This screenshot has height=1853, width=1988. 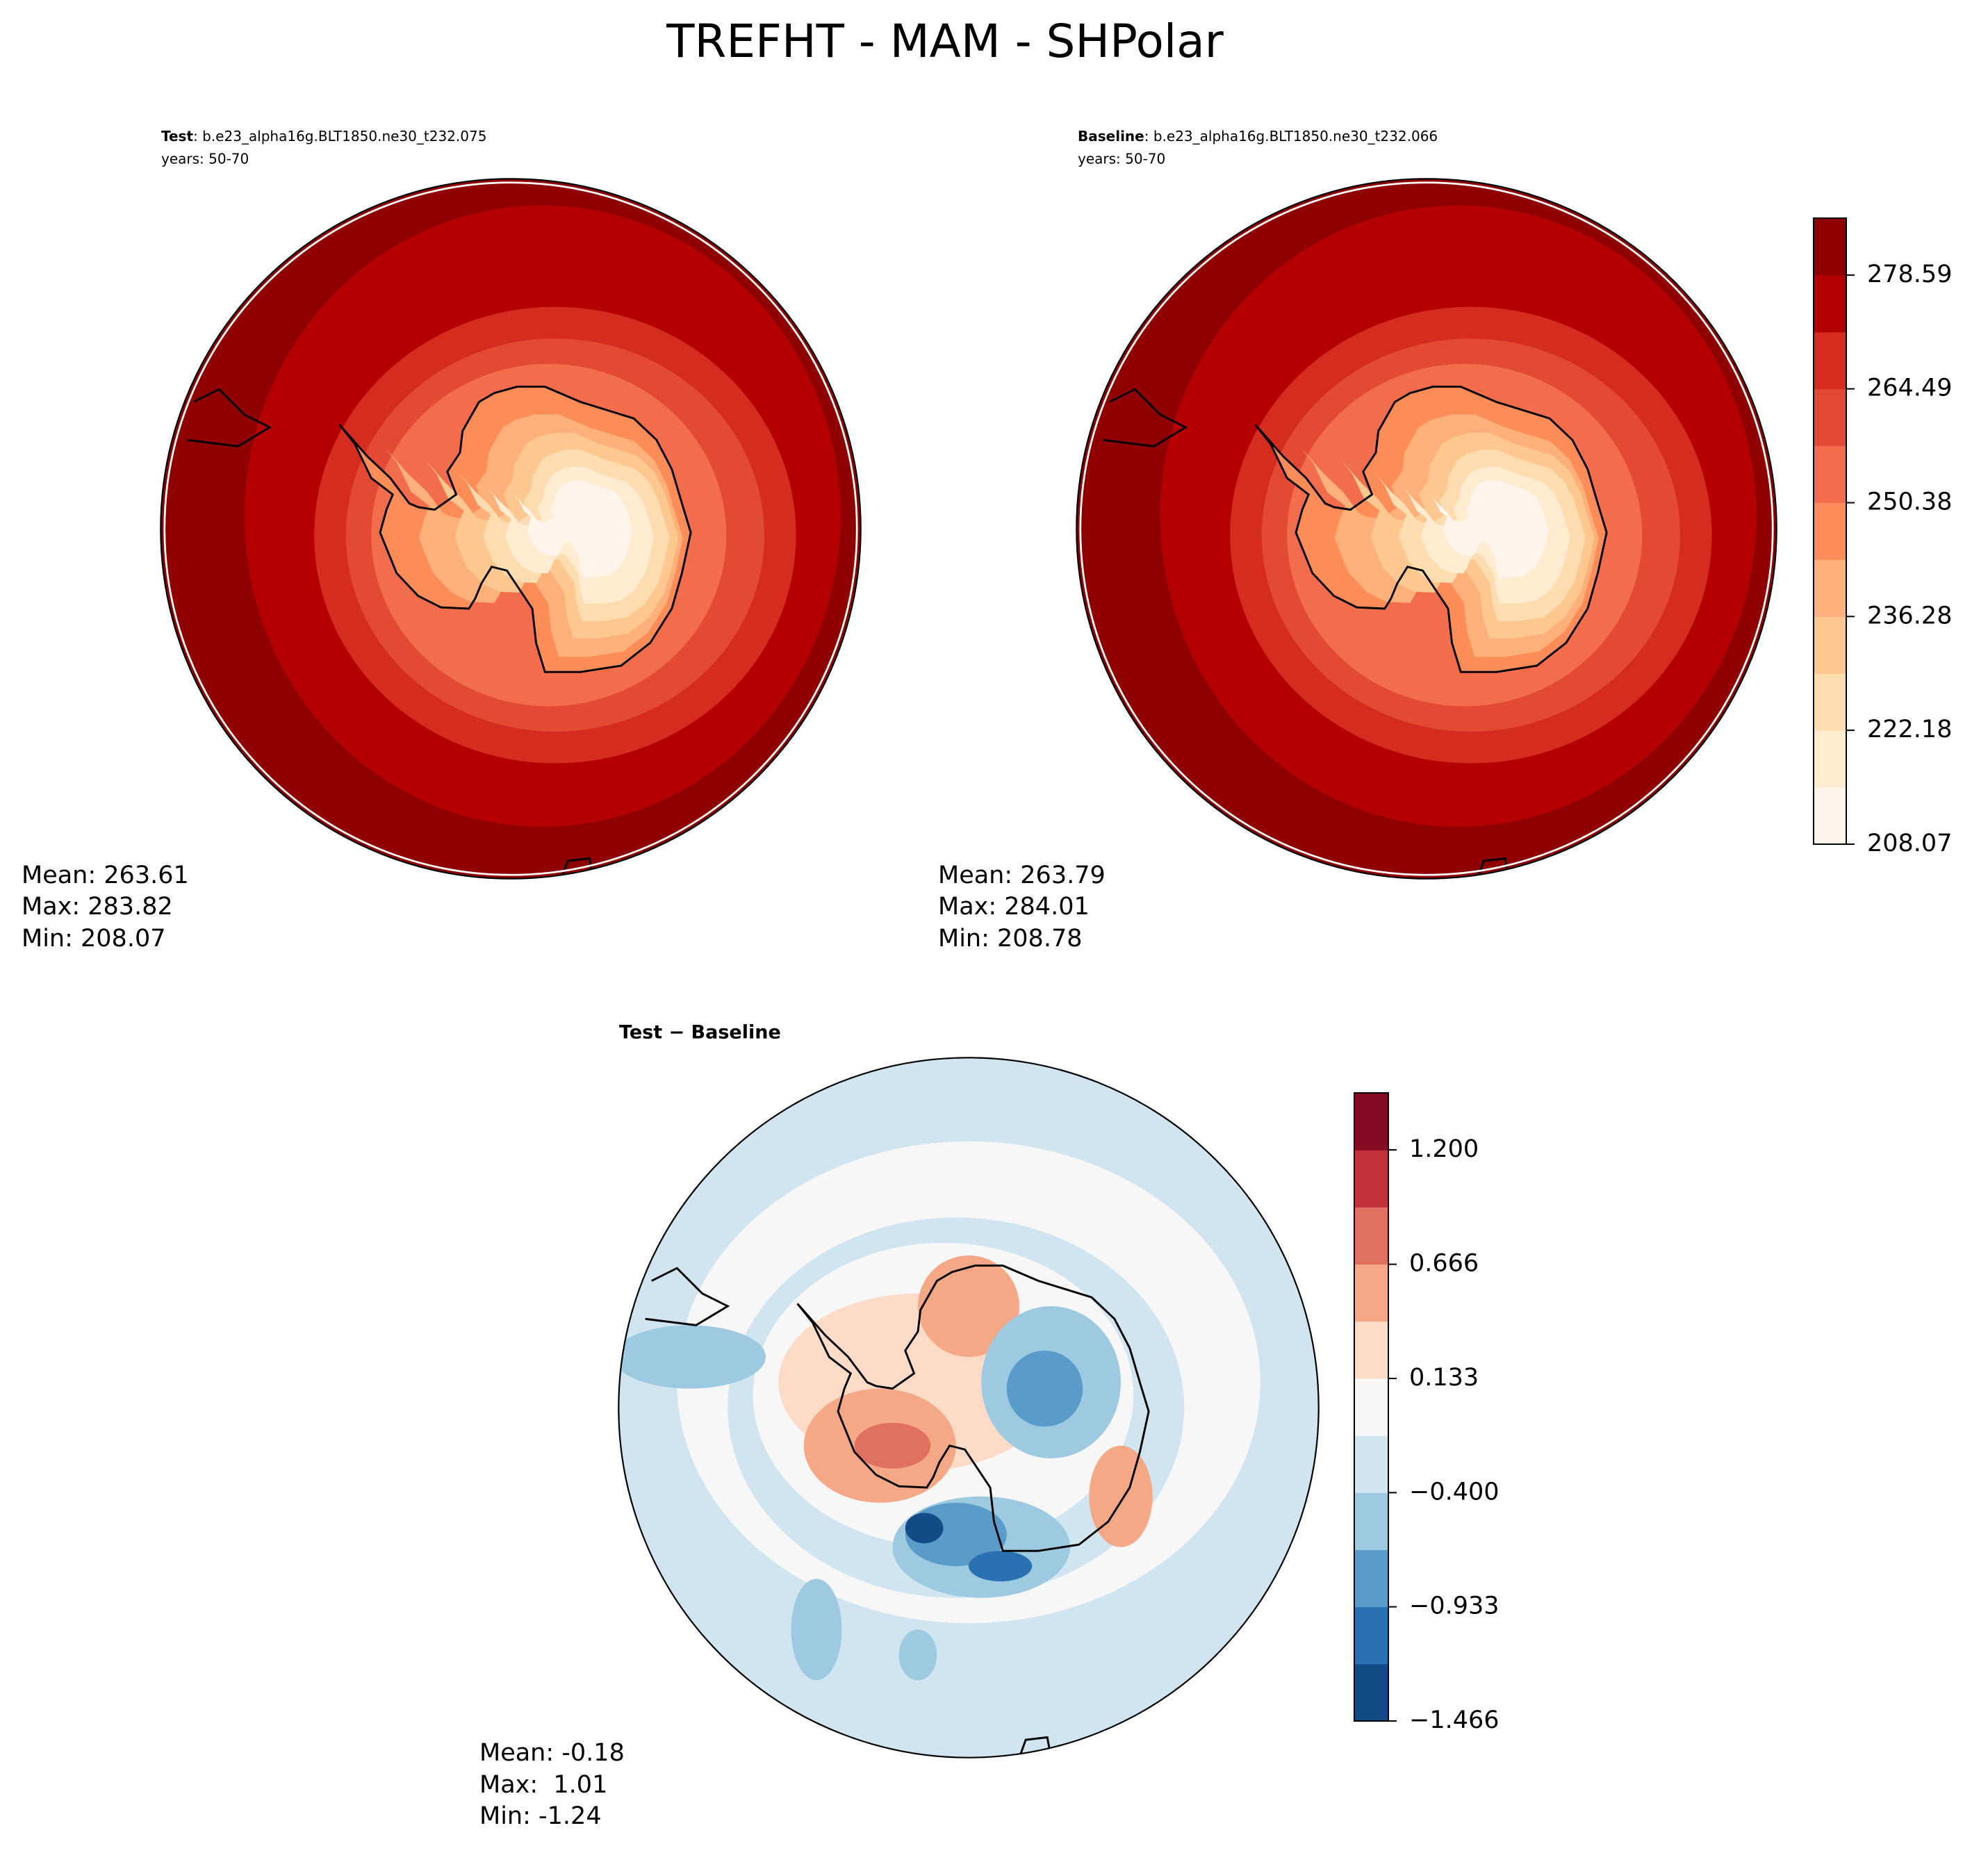 I want to click on colorbar-tick-label: −0.400, so click(x=1454, y=1492).